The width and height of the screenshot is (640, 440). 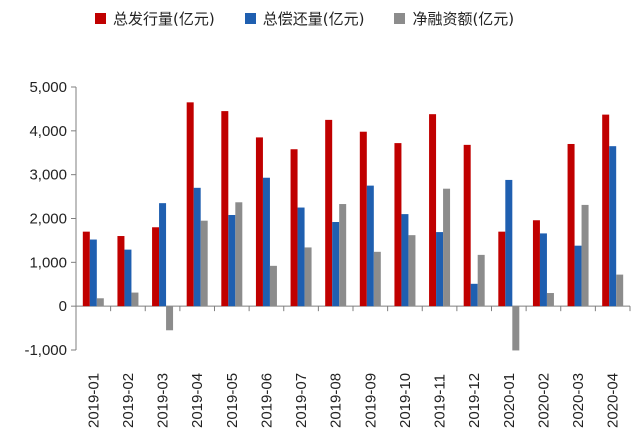 What do you see at coordinates (405, 400) in the screenshot?
I see `x-tick-label: 2019-10` at bounding box center [405, 400].